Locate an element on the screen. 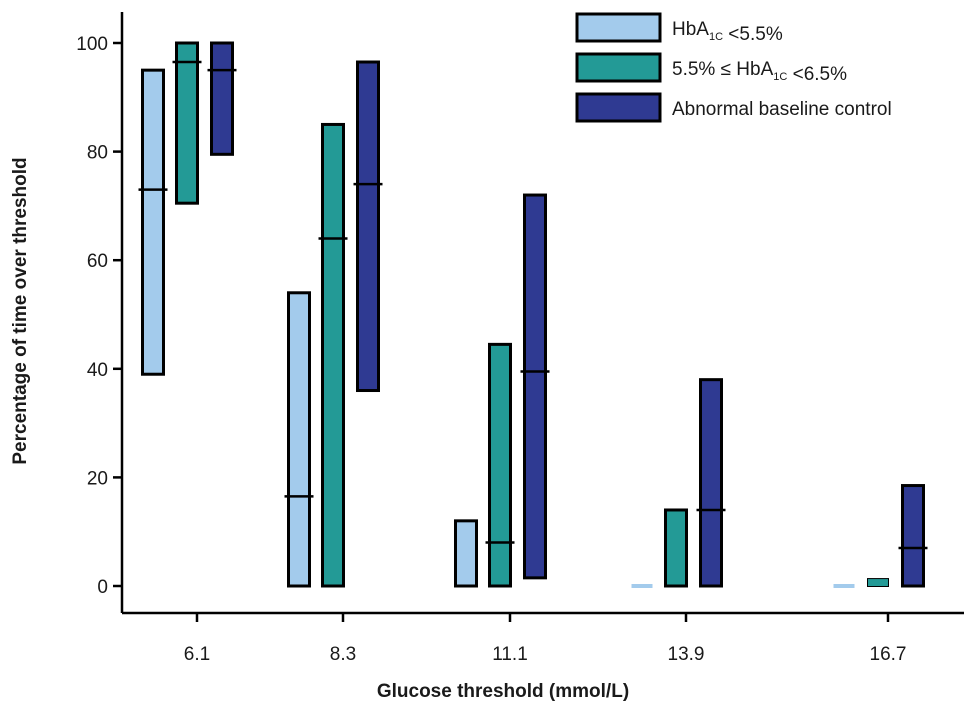 This screenshot has width=966, height=702. y-tick-label: 80 is located at coordinates (97, 153).